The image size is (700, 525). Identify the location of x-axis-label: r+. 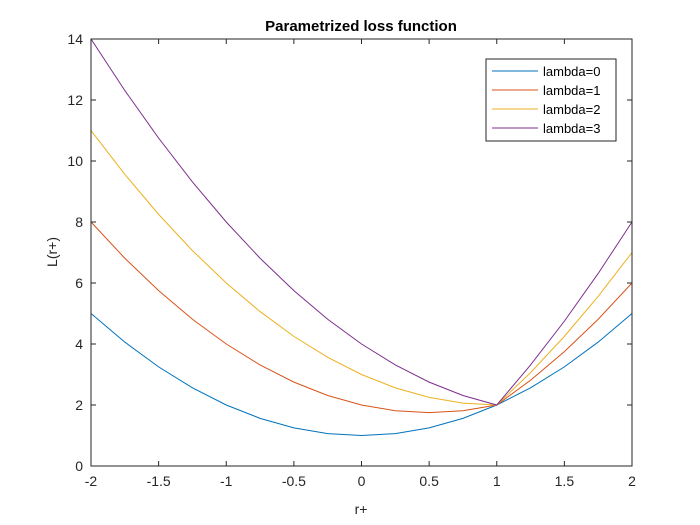
(361, 509).